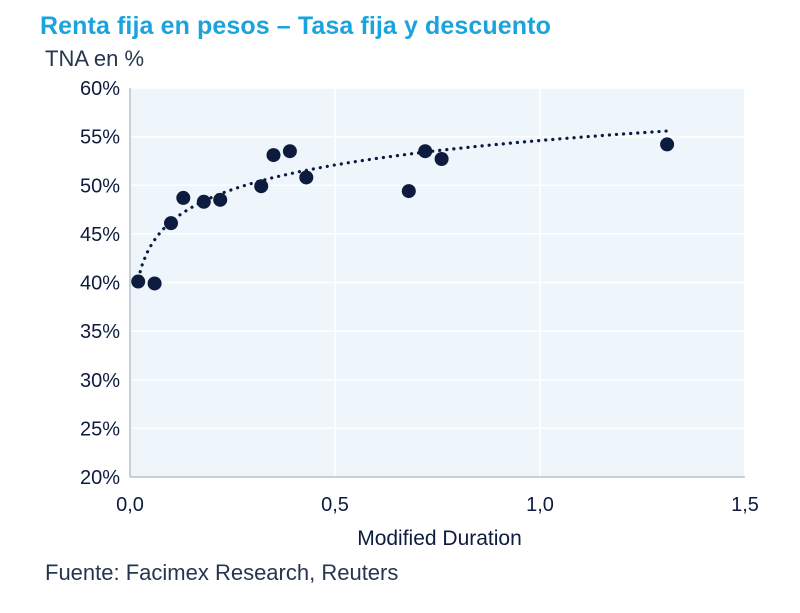 This screenshot has height=613, width=800. What do you see at coordinates (335, 505) in the screenshot?
I see `x-tick-label: 0,5` at bounding box center [335, 505].